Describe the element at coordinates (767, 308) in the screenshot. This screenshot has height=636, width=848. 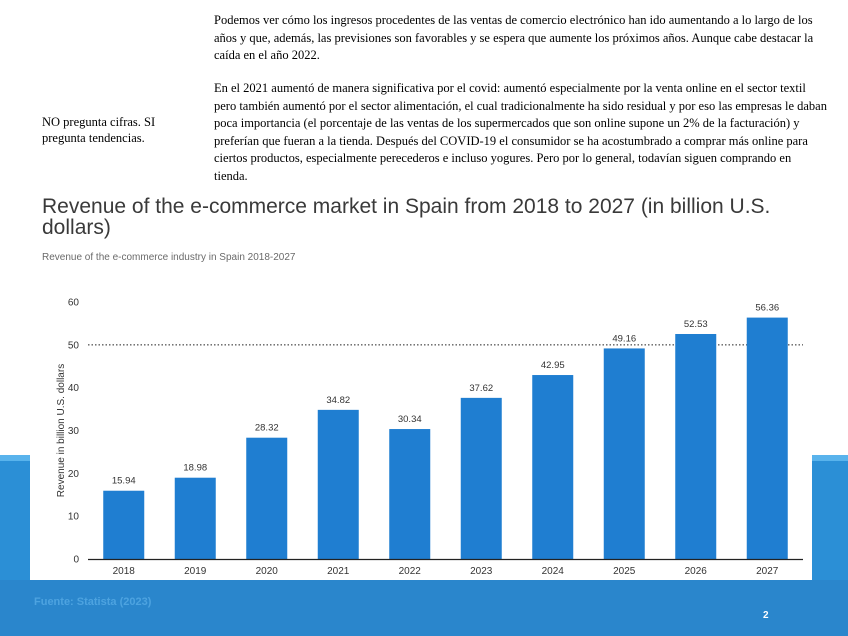
I see `data-label: 56.36` at that location.